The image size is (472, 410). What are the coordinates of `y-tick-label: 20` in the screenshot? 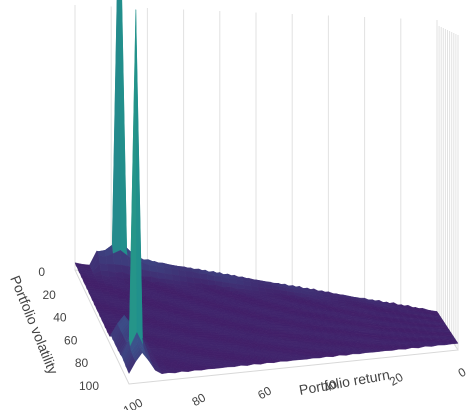 It's located at (49, 295).